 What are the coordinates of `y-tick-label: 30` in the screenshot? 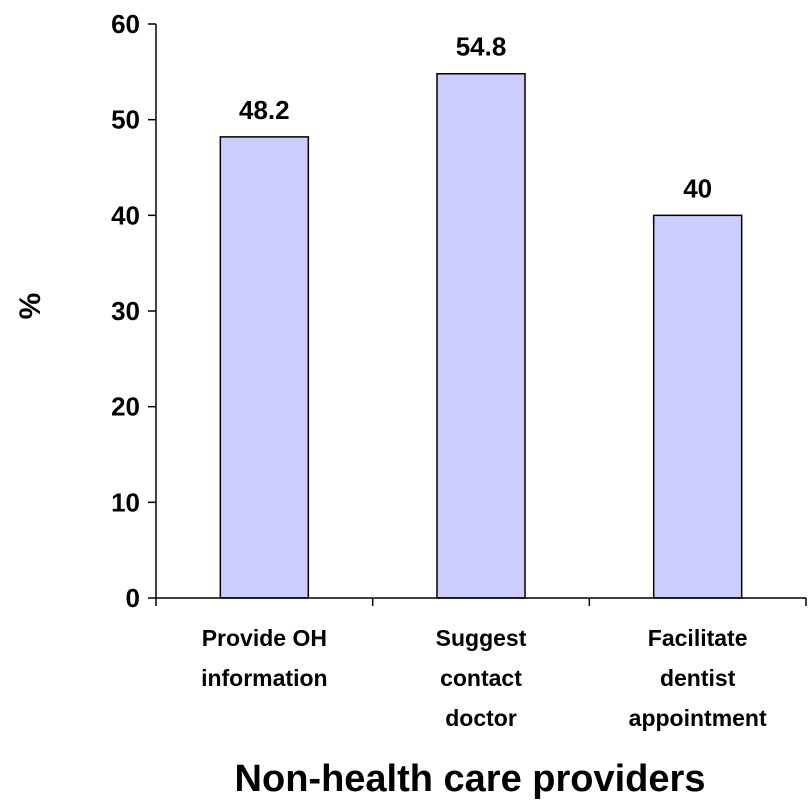 It's located at (125, 311).